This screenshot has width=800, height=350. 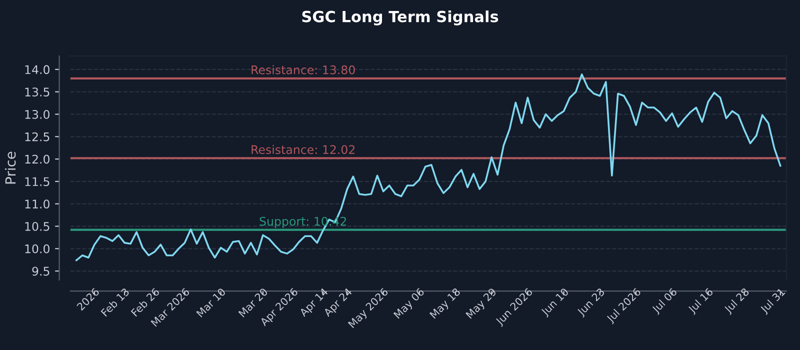 What do you see at coordinates (37, 92) in the screenshot?
I see `y-tick-label: 13.5` at bounding box center [37, 92].